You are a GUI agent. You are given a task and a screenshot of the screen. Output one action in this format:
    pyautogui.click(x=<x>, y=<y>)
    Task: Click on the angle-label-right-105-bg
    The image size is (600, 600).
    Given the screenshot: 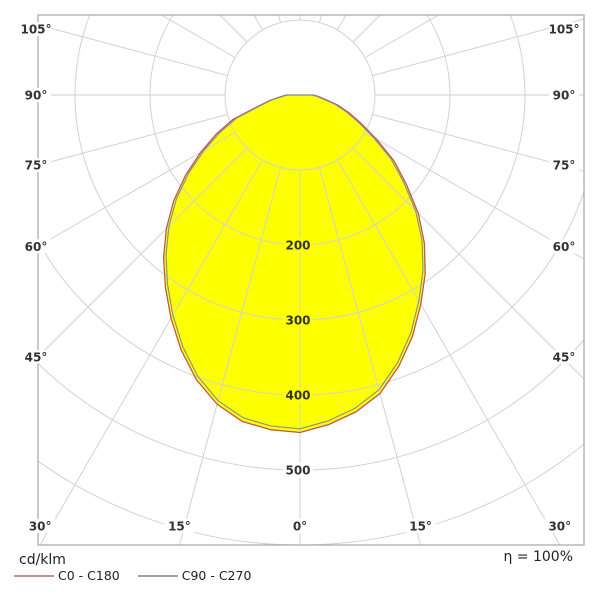 What is the action you would take?
    pyautogui.click(x=564, y=29)
    